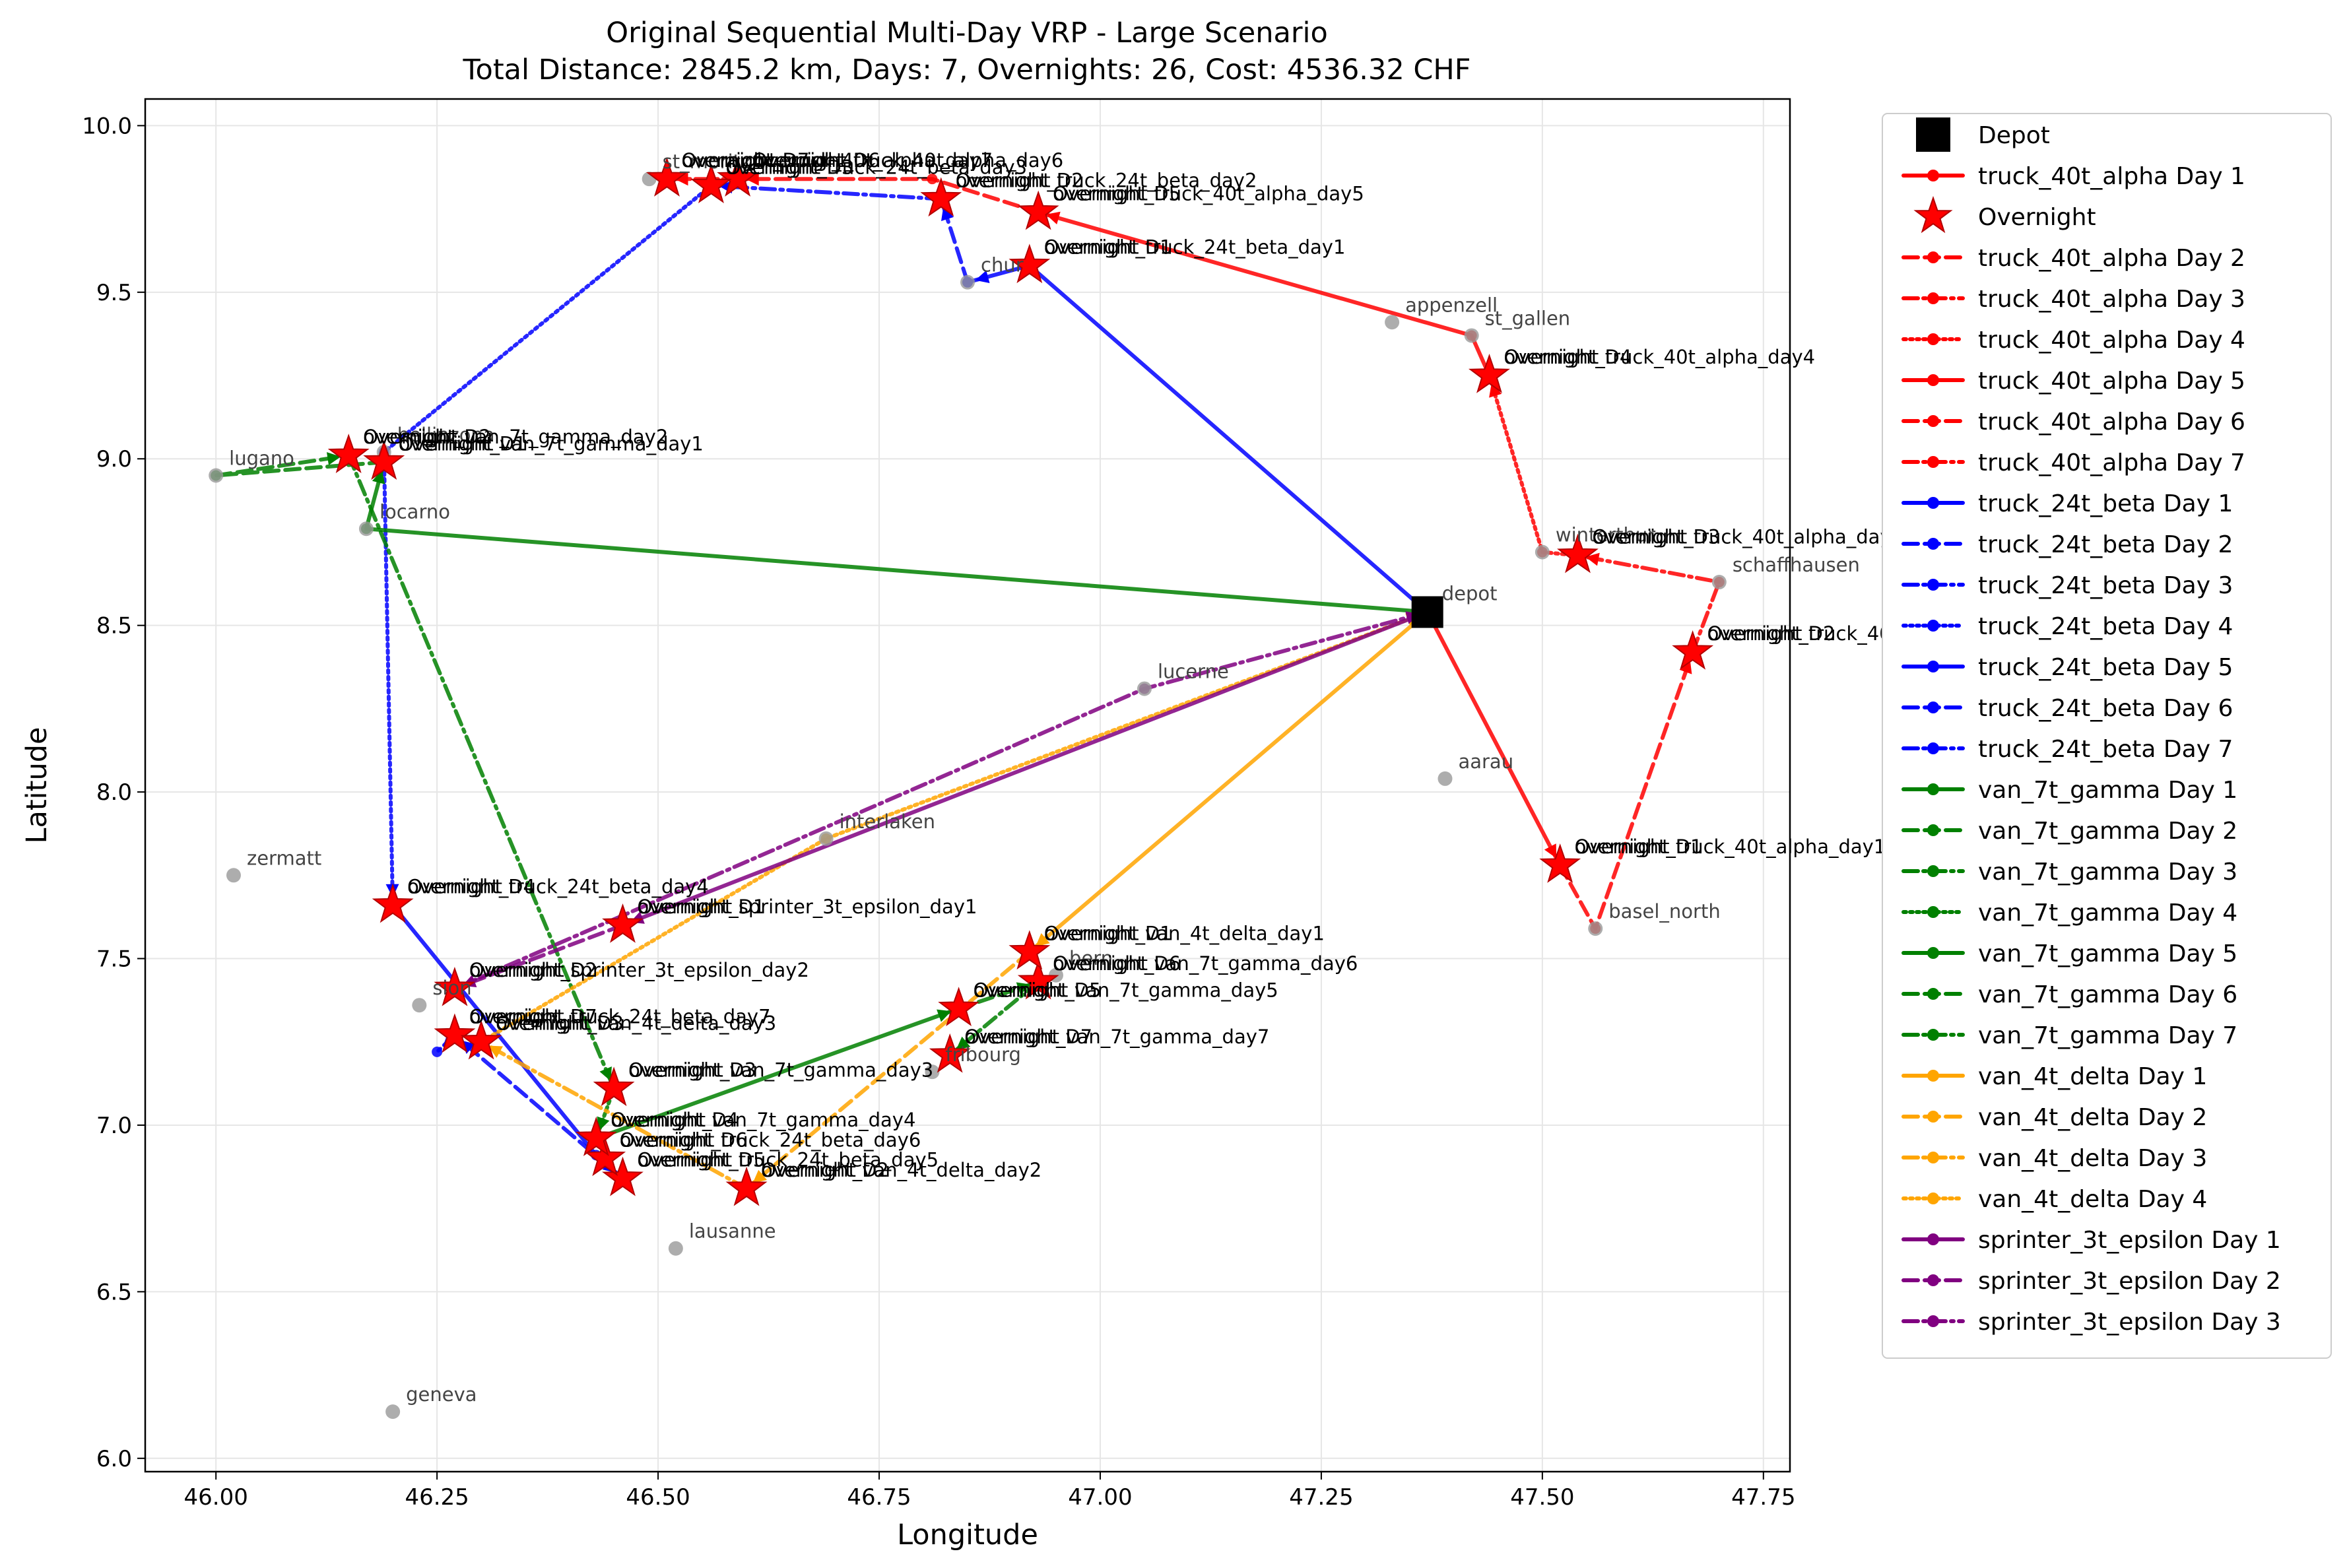 The image size is (2347, 1568). What do you see at coordinates (675, 1248) in the screenshot?
I see `city-marker-lausanne` at bounding box center [675, 1248].